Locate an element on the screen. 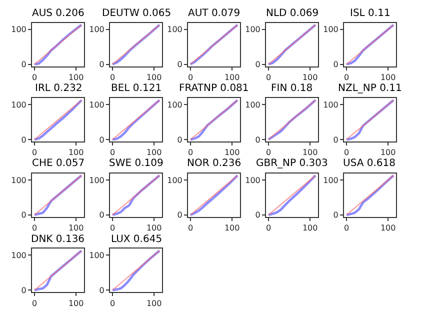 The width and height of the screenshot is (423, 317). chart-title: FIN 0.18 is located at coordinates (292, 88).